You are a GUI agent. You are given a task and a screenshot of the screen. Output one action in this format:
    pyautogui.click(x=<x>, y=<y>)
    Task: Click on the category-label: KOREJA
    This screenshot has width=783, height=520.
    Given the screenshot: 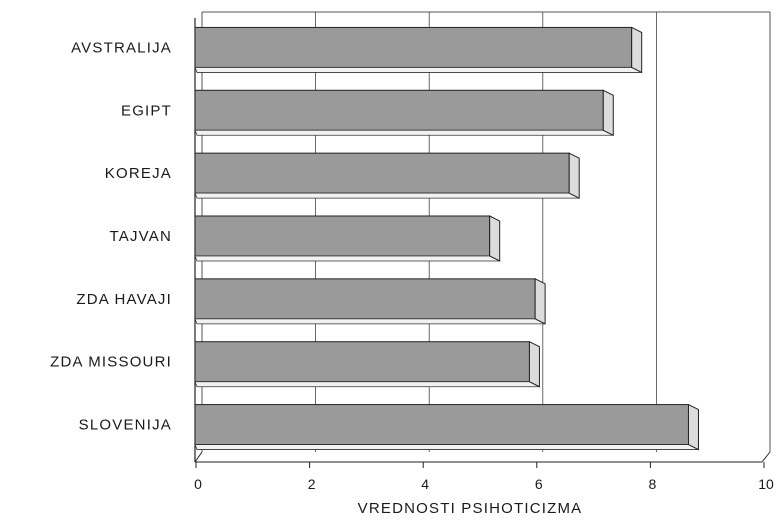 What is the action you would take?
    pyautogui.click(x=138, y=173)
    